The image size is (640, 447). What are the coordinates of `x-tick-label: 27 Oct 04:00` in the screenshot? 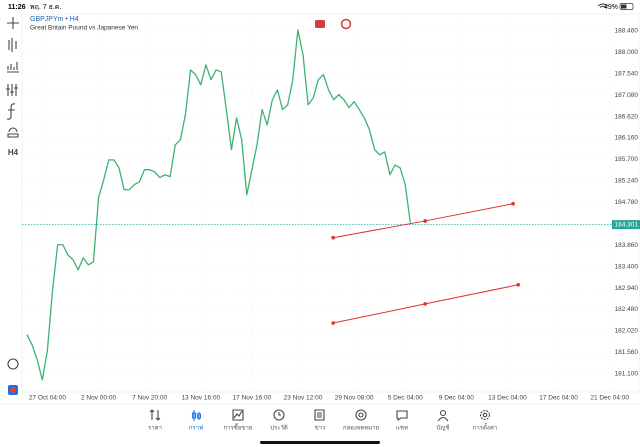 It's located at (48, 398).